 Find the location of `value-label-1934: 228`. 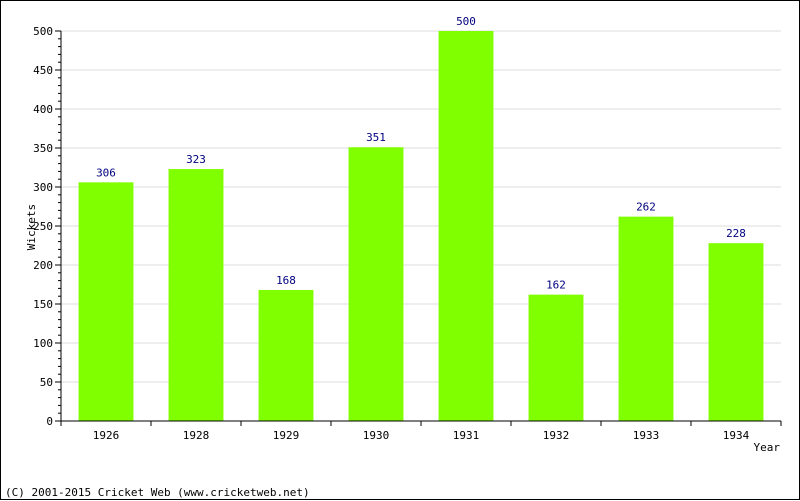

value-label-1934: 228 is located at coordinates (736, 233).